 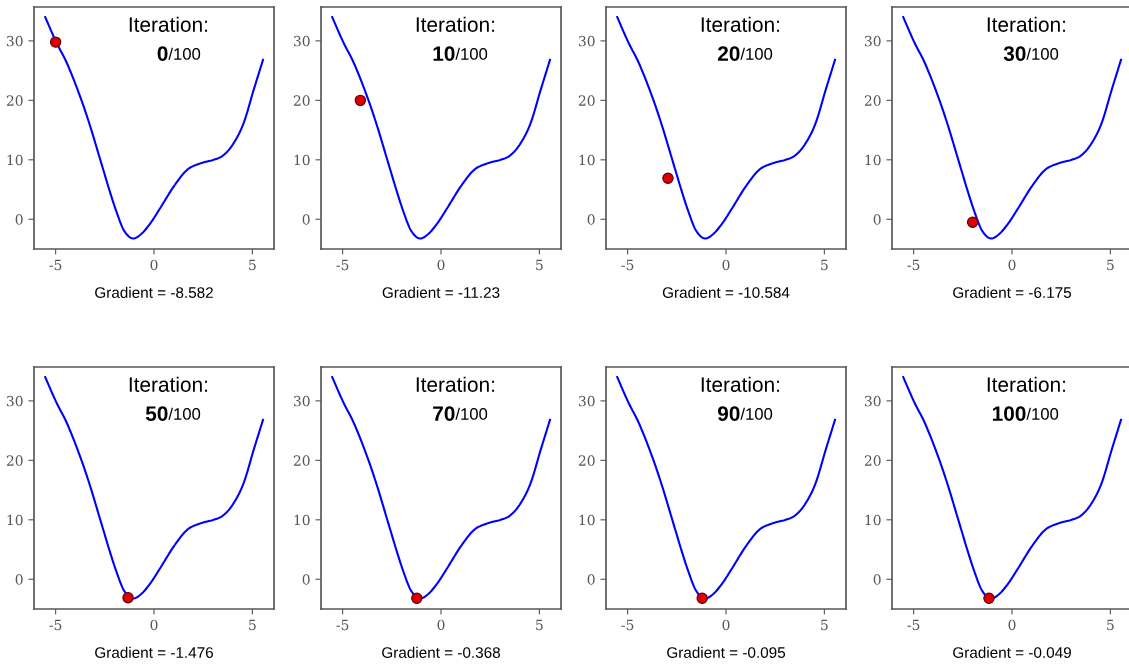 What do you see at coordinates (441, 292) in the screenshot?
I see `x-axis-title: Gradient = -11.23` at bounding box center [441, 292].